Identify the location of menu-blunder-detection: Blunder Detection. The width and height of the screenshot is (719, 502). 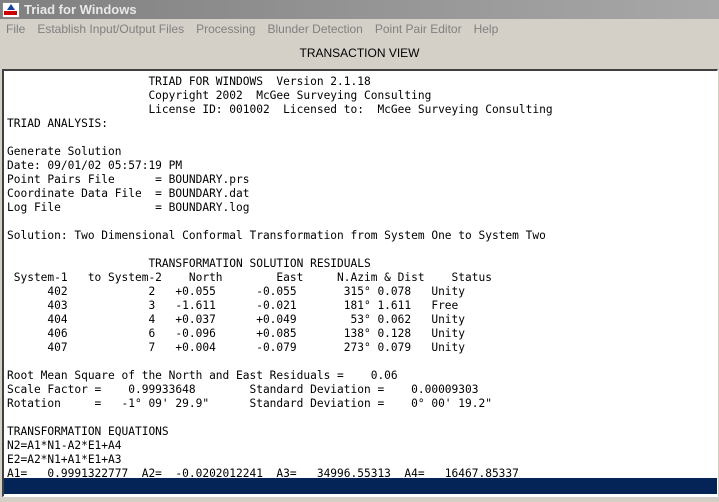
(315, 29).